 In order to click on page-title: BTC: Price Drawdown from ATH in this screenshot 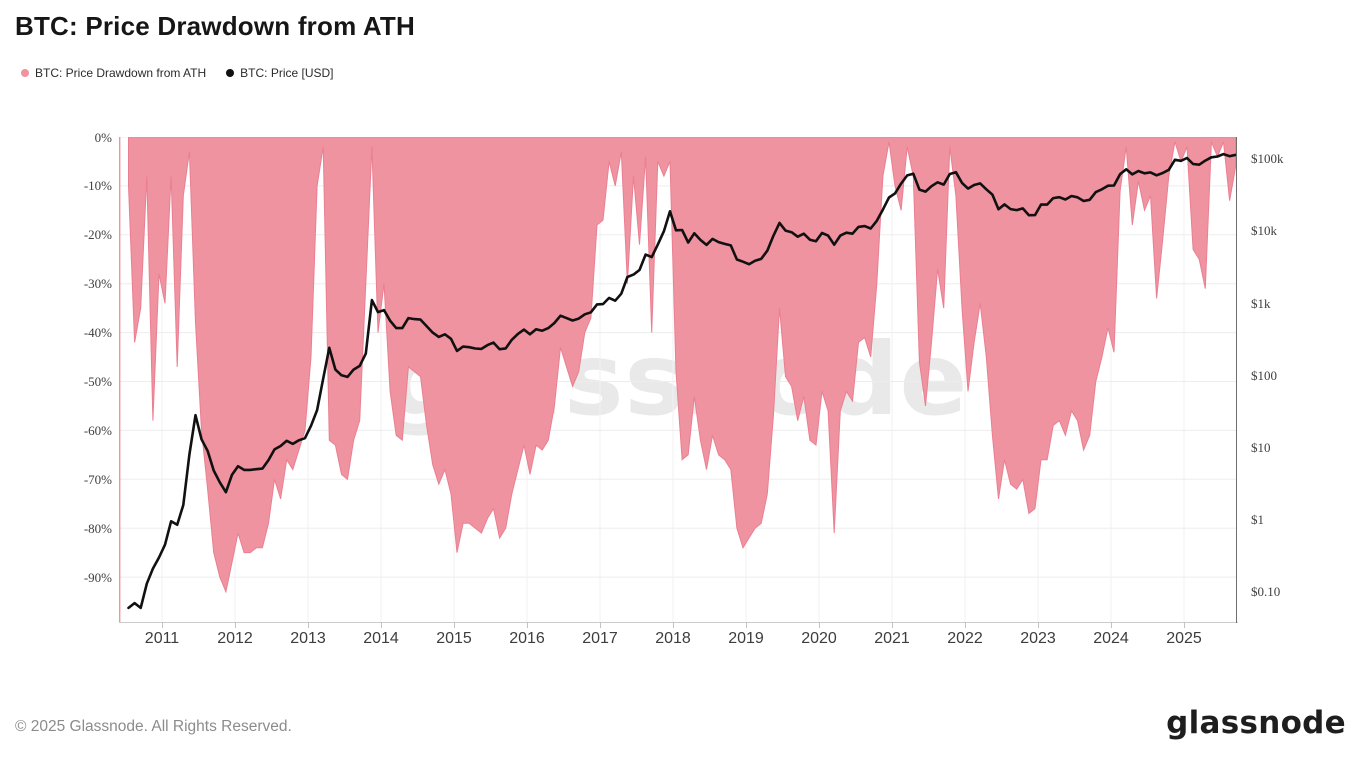, I will do `click(215, 26)`.